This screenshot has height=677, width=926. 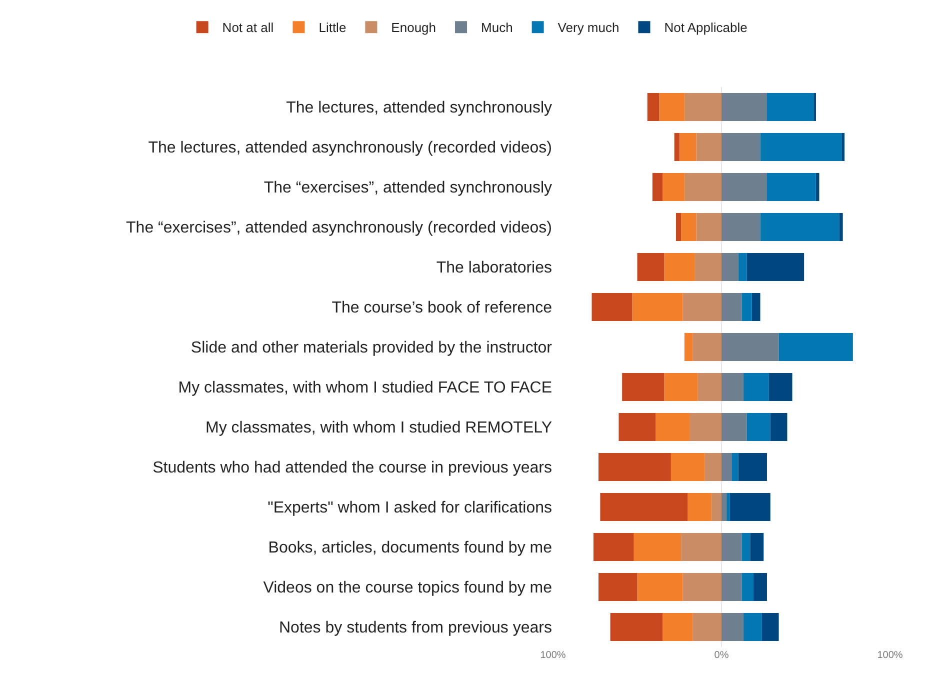 I want to click on y-tick-label: Videos on the course topics found by me, so click(x=407, y=588).